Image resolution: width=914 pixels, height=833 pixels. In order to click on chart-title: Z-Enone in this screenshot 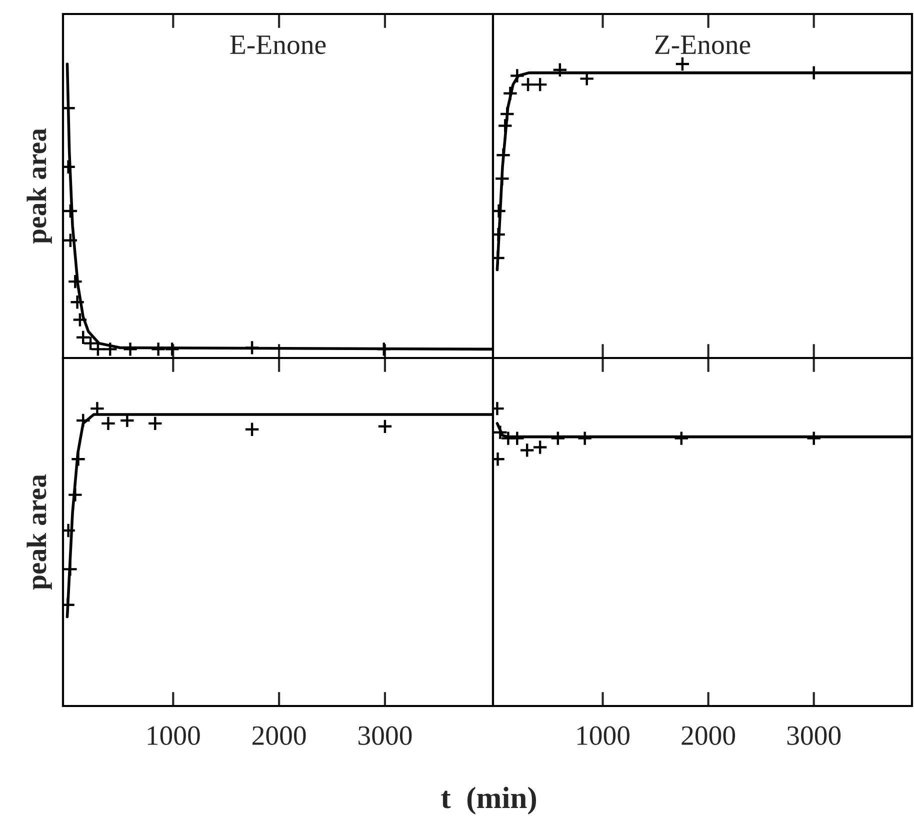, I will do `click(702, 45)`.